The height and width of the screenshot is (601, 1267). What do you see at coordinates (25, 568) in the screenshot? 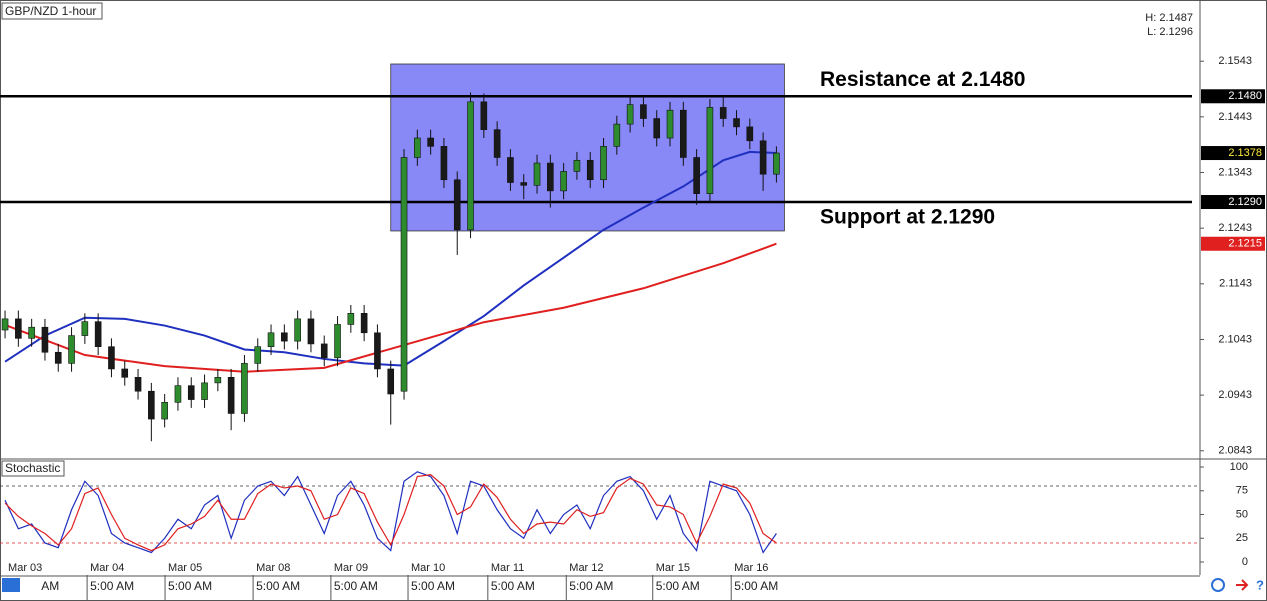
I see `date-label: Mar 03` at bounding box center [25, 568].